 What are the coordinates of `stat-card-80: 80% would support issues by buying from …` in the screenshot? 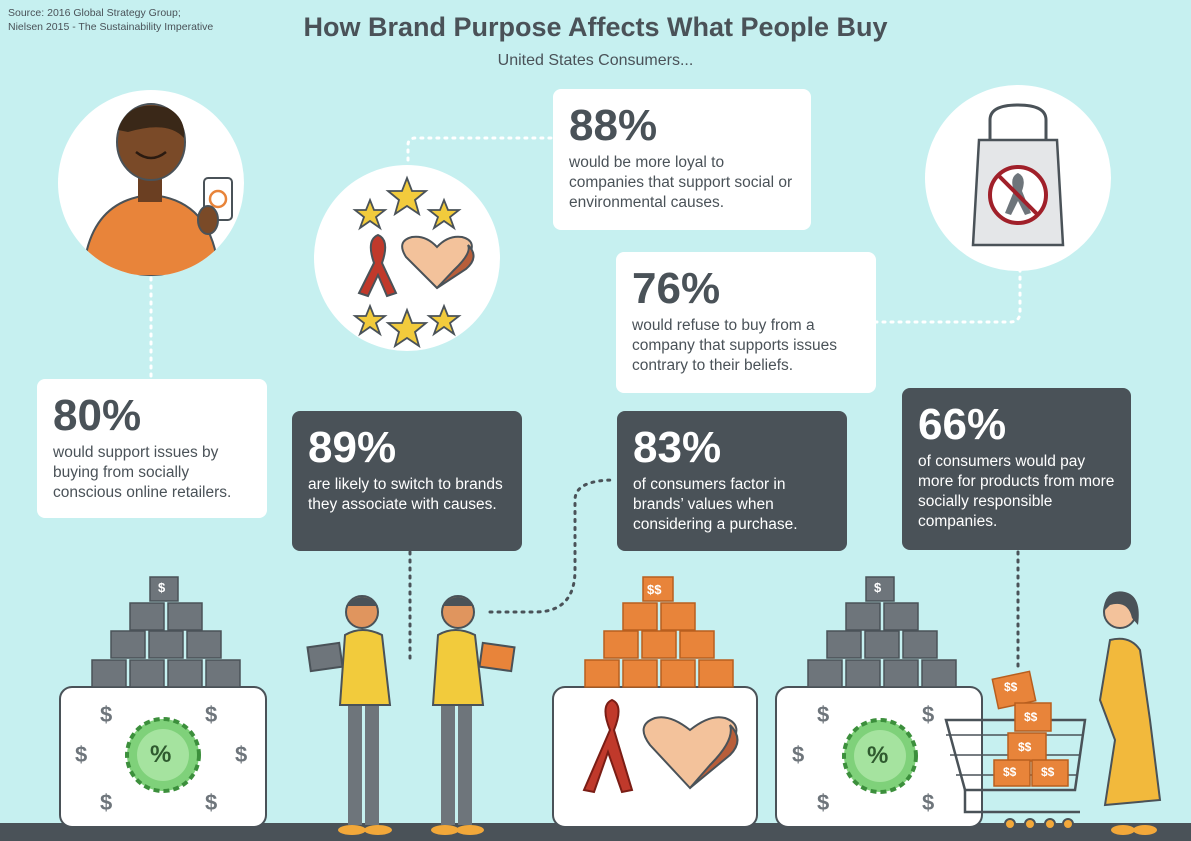 It's located at (152, 448).